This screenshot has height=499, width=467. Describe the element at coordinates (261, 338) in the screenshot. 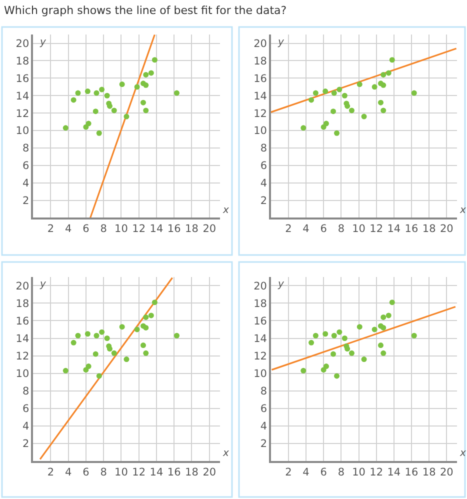

I see `y-tick-label: 14` at that location.